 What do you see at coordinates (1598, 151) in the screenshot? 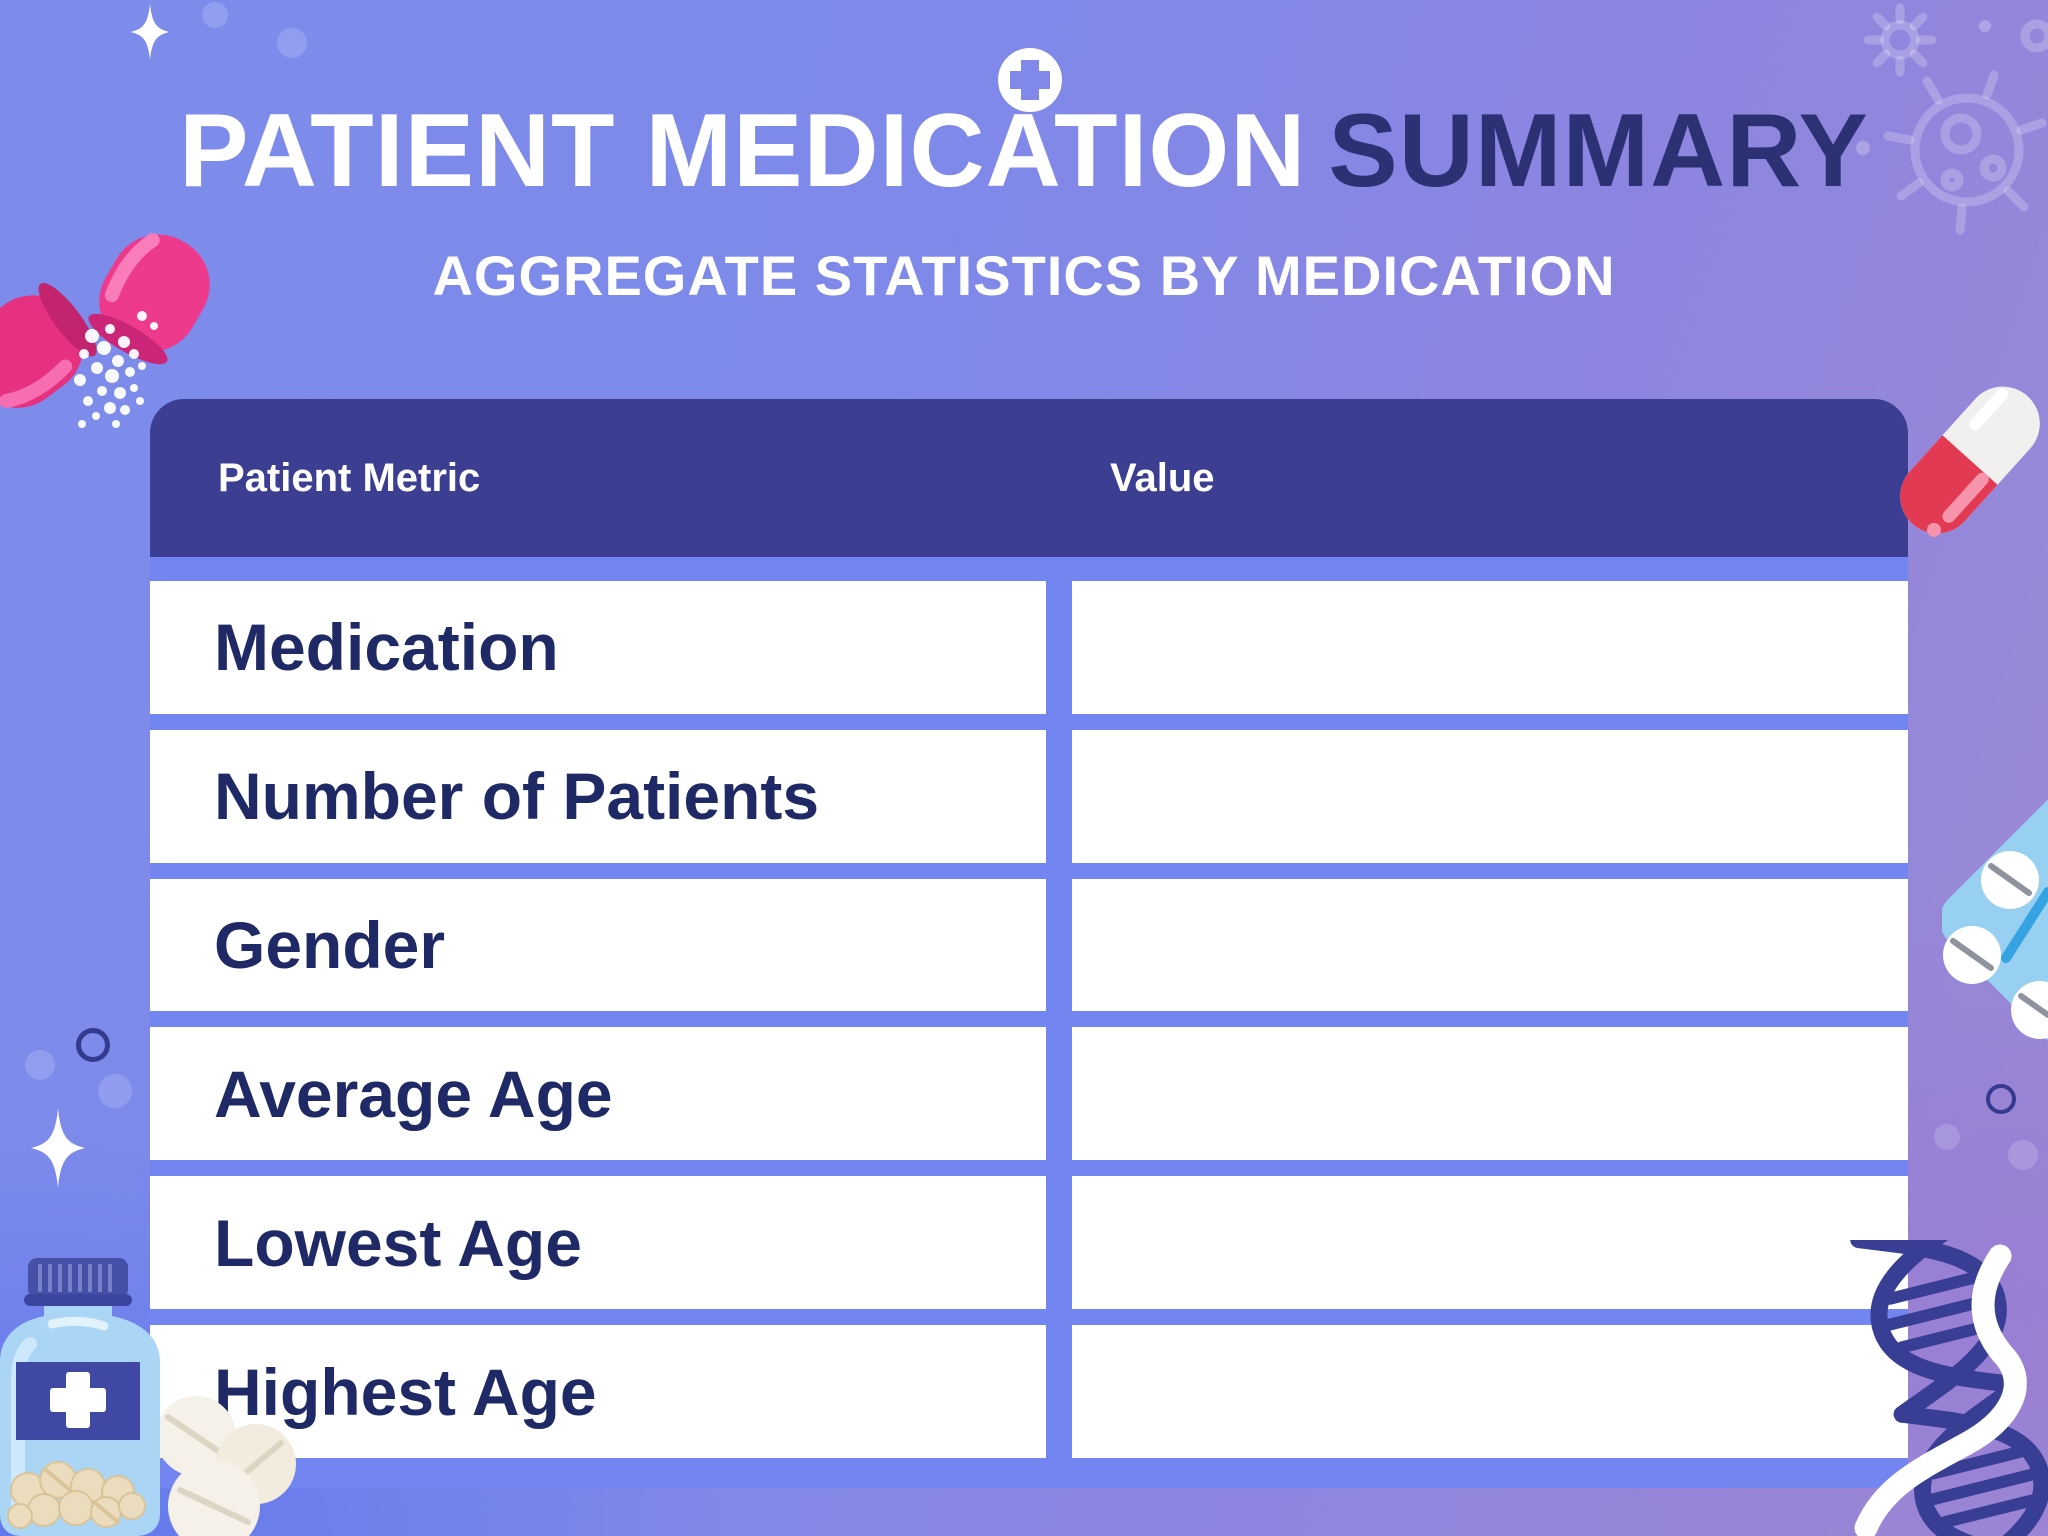
I see `page-title-secondary: SUMMARY` at bounding box center [1598, 151].